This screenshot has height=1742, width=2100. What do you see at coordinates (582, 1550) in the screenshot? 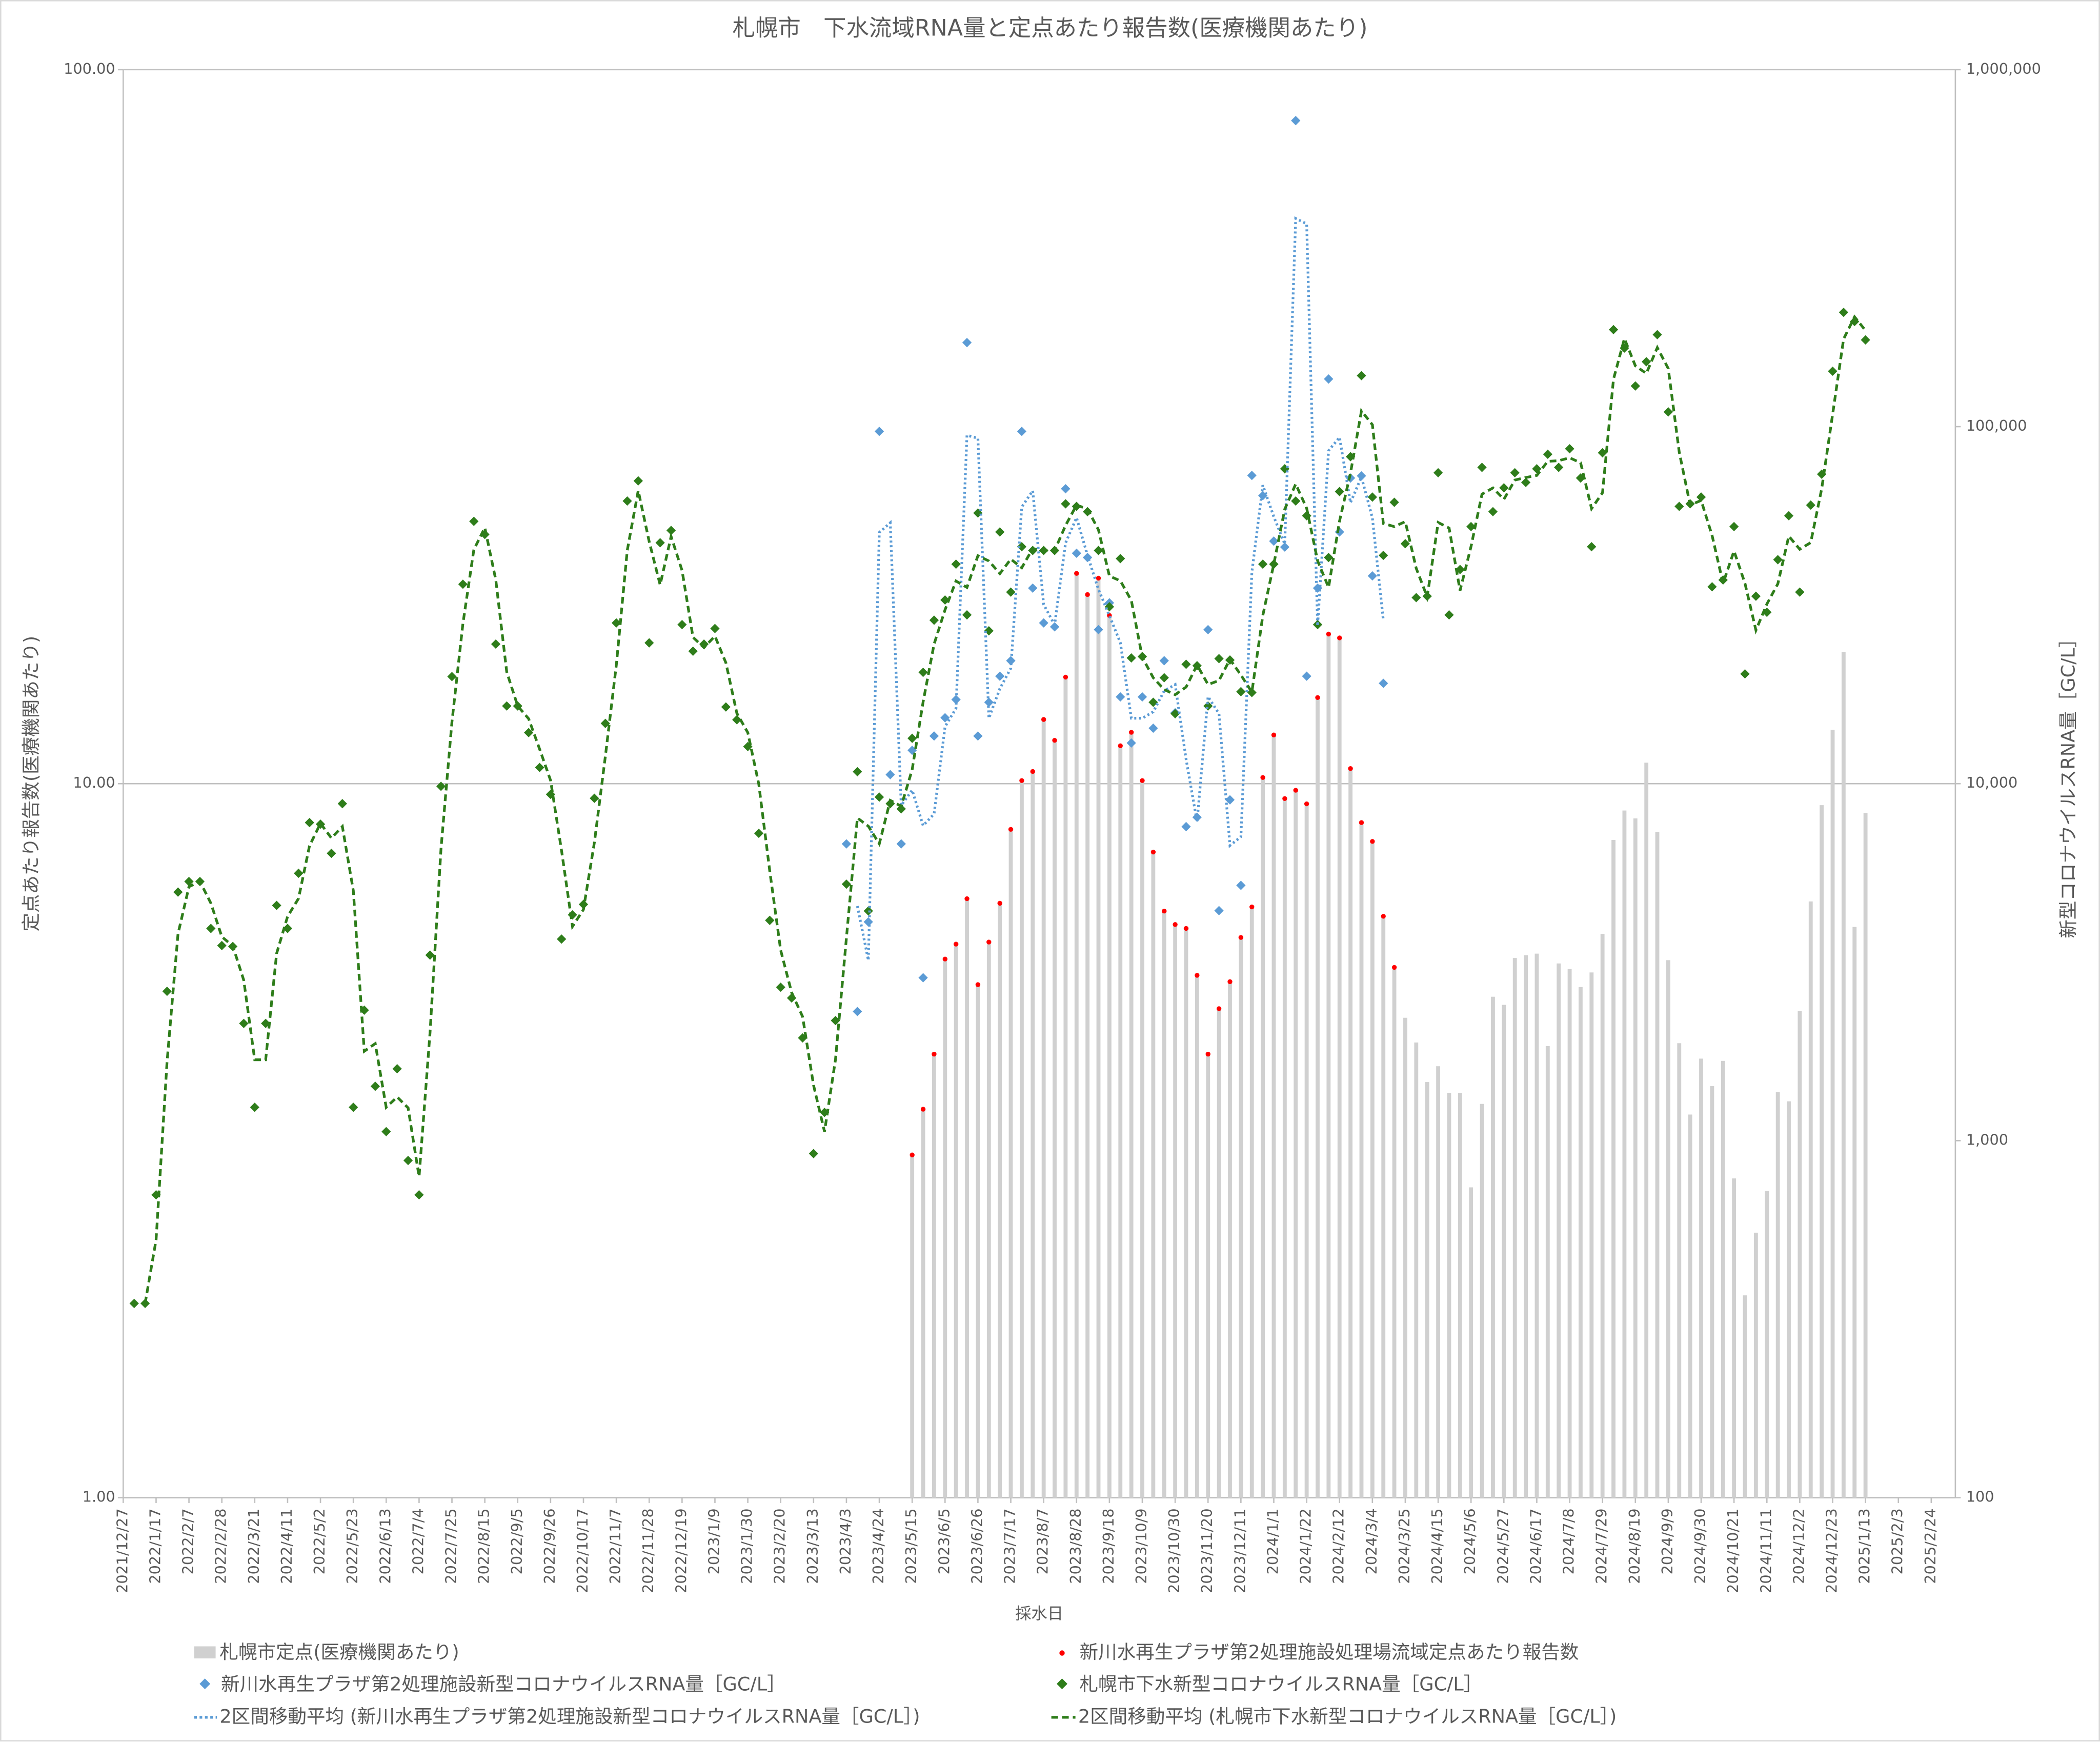
I see `x-tick-label: 2022/10/17` at bounding box center [582, 1550].